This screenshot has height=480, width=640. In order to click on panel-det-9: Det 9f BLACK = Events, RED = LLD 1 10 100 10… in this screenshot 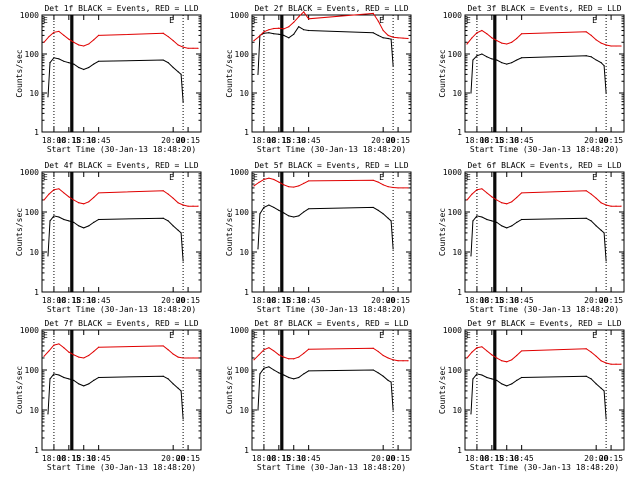, I will do `click(531, 395)`.